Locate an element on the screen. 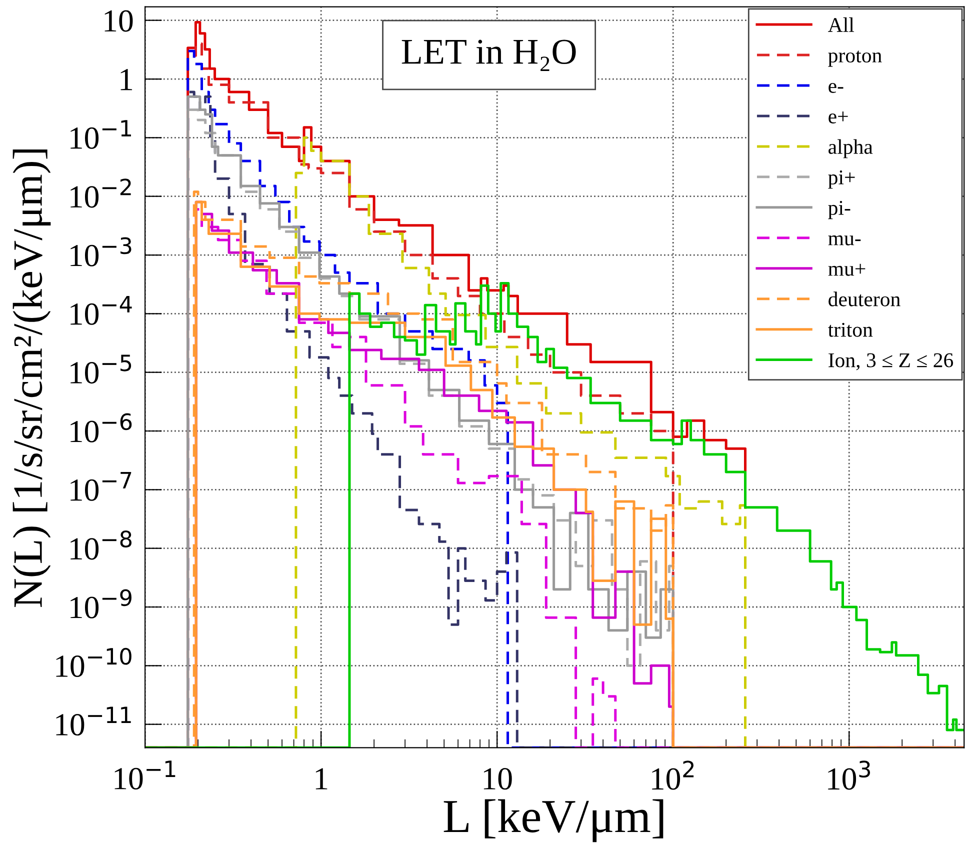  x-tick-label: 1 is located at coordinates (322, 779).